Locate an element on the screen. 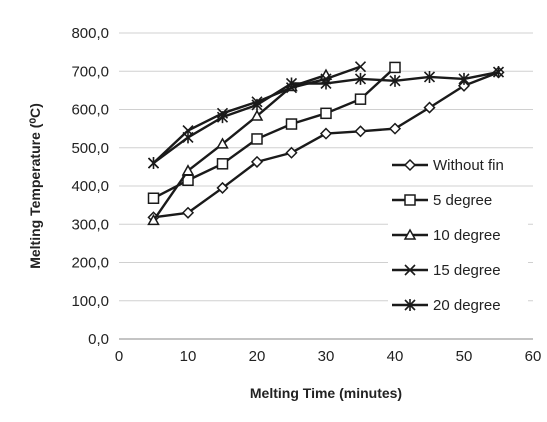  legend-label: Without fin is located at coordinates (468, 165).